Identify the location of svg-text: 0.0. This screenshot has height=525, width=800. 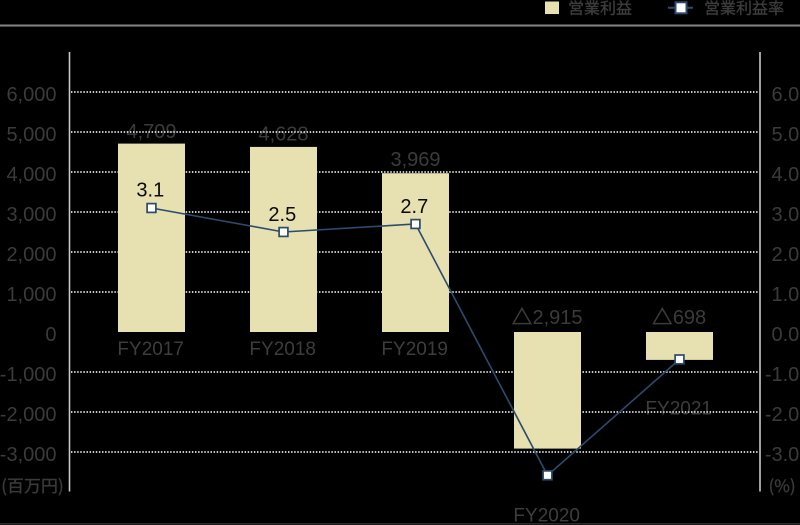
(786, 335).